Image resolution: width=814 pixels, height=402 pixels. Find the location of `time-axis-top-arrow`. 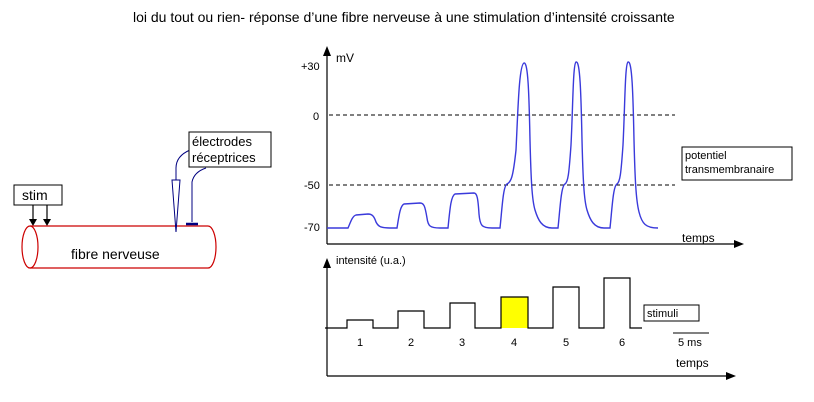

time-axis-top-arrow is located at coordinates (739, 244).